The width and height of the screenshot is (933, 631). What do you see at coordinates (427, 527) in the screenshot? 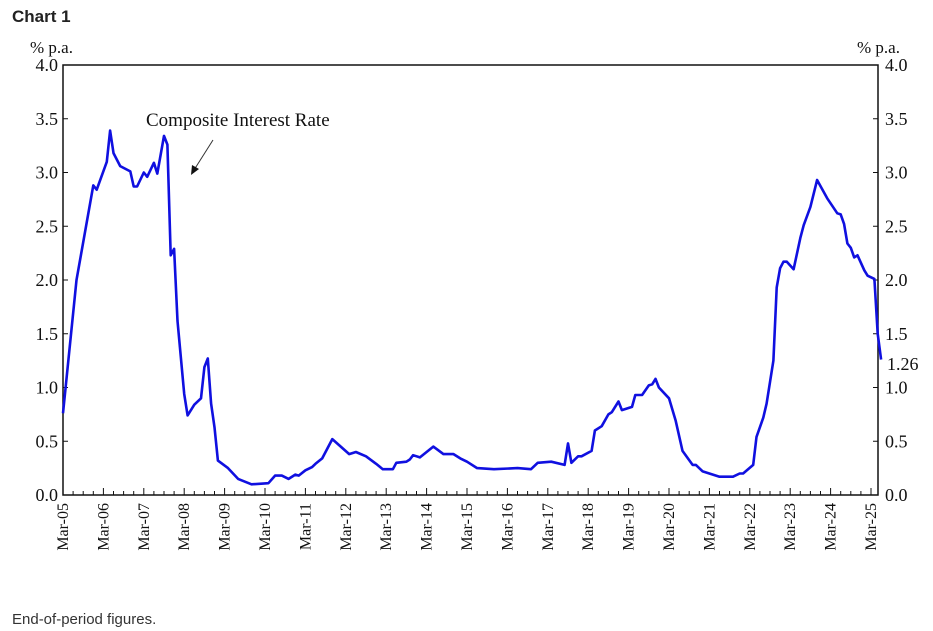
I see `x-tick-label: Mar-14` at bounding box center [427, 527].